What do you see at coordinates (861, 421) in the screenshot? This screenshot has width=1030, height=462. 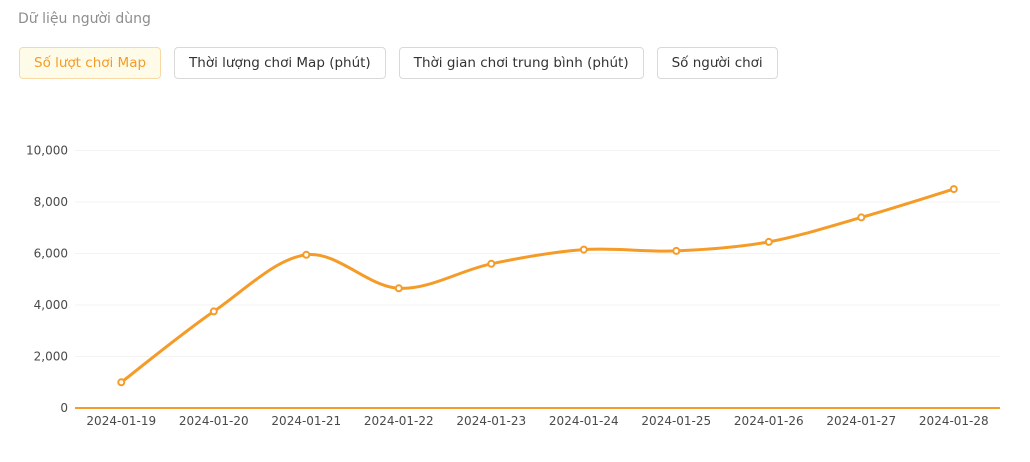 I see `svg-text: 2024-01-27` at bounding box center [861, 421].